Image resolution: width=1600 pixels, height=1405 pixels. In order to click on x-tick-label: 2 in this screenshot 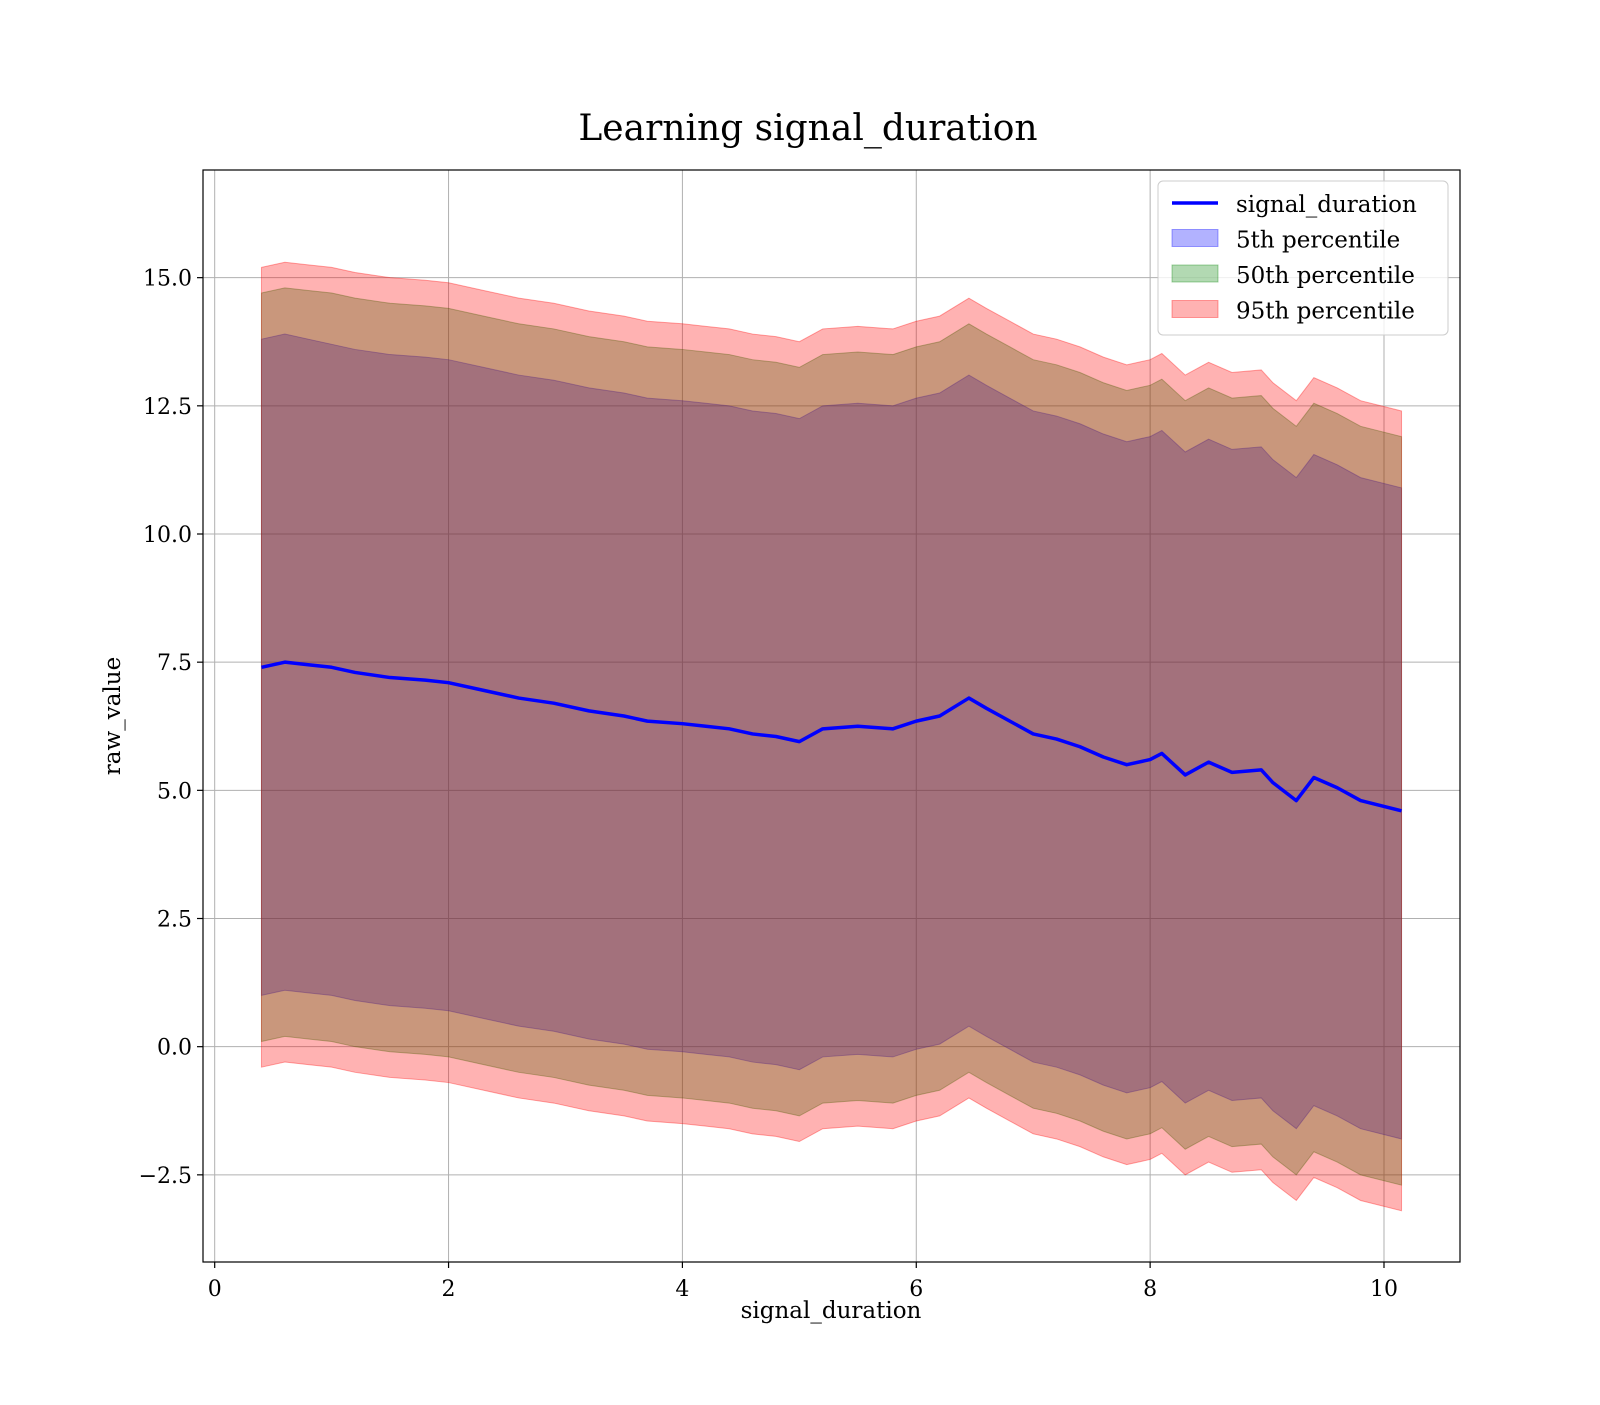, I will do `click(449, 1289)`.